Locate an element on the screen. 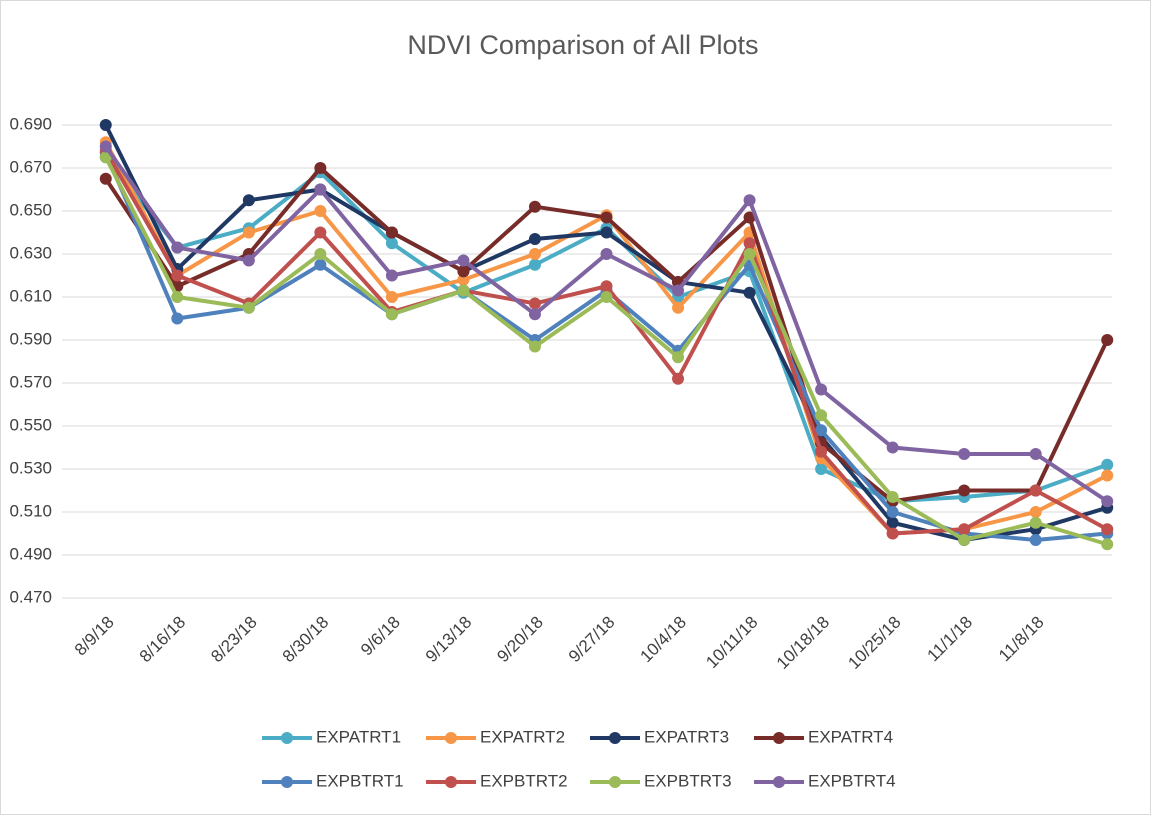 The width and height of the screenshot is (1153, 817). legend-label: EXPATRT1 is located at coordinates (358, 736).